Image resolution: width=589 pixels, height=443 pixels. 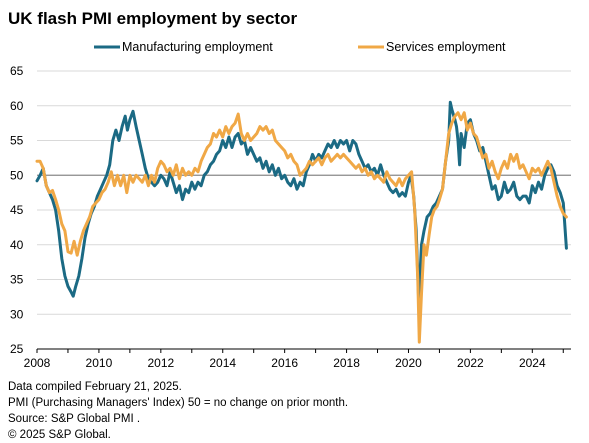 I want to click on y-tick-label: 35, so click(x=17, y=280).